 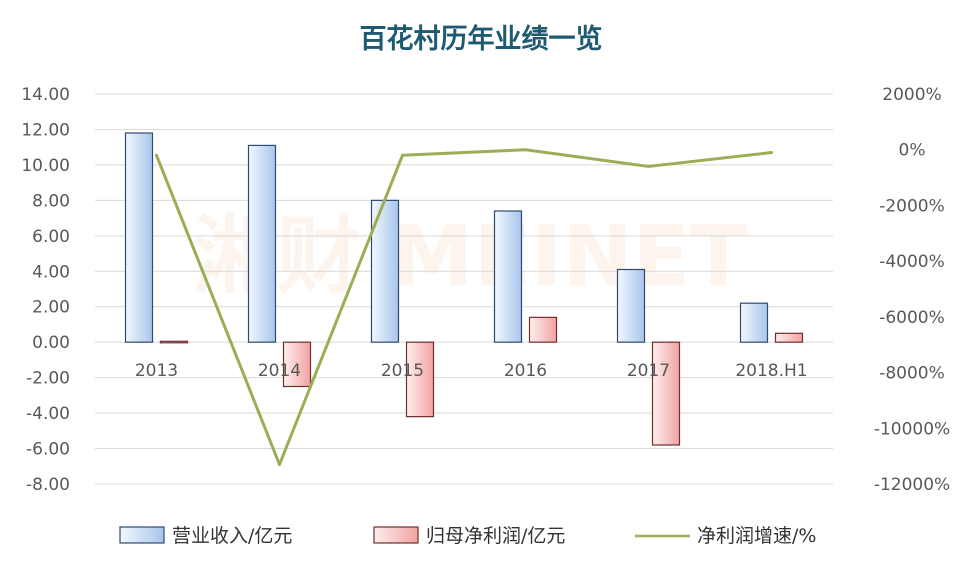 What do you see at coordinates (771, 371) in the screenshot?
I see `x-tick: 2018.H1` at bounding box center [771, 371].